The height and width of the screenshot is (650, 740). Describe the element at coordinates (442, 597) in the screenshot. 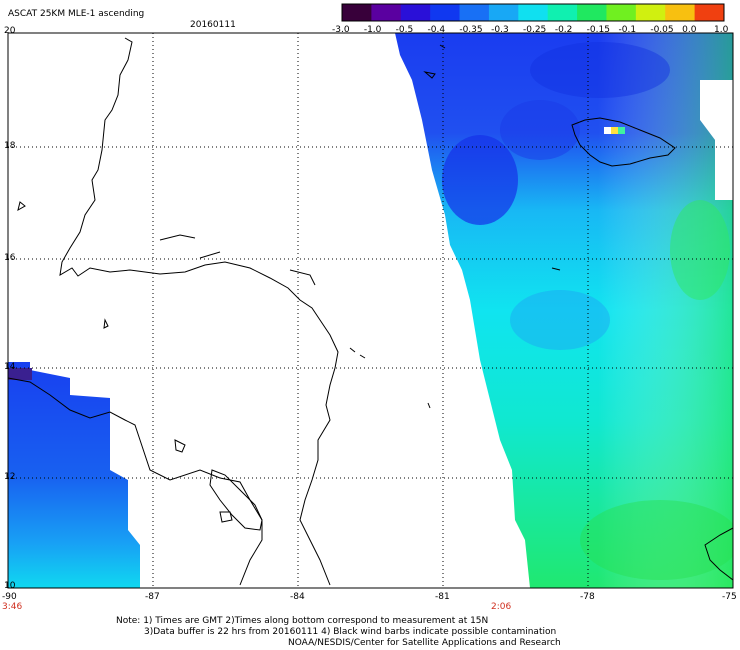

I see `lon-label-81: -81` at that location.